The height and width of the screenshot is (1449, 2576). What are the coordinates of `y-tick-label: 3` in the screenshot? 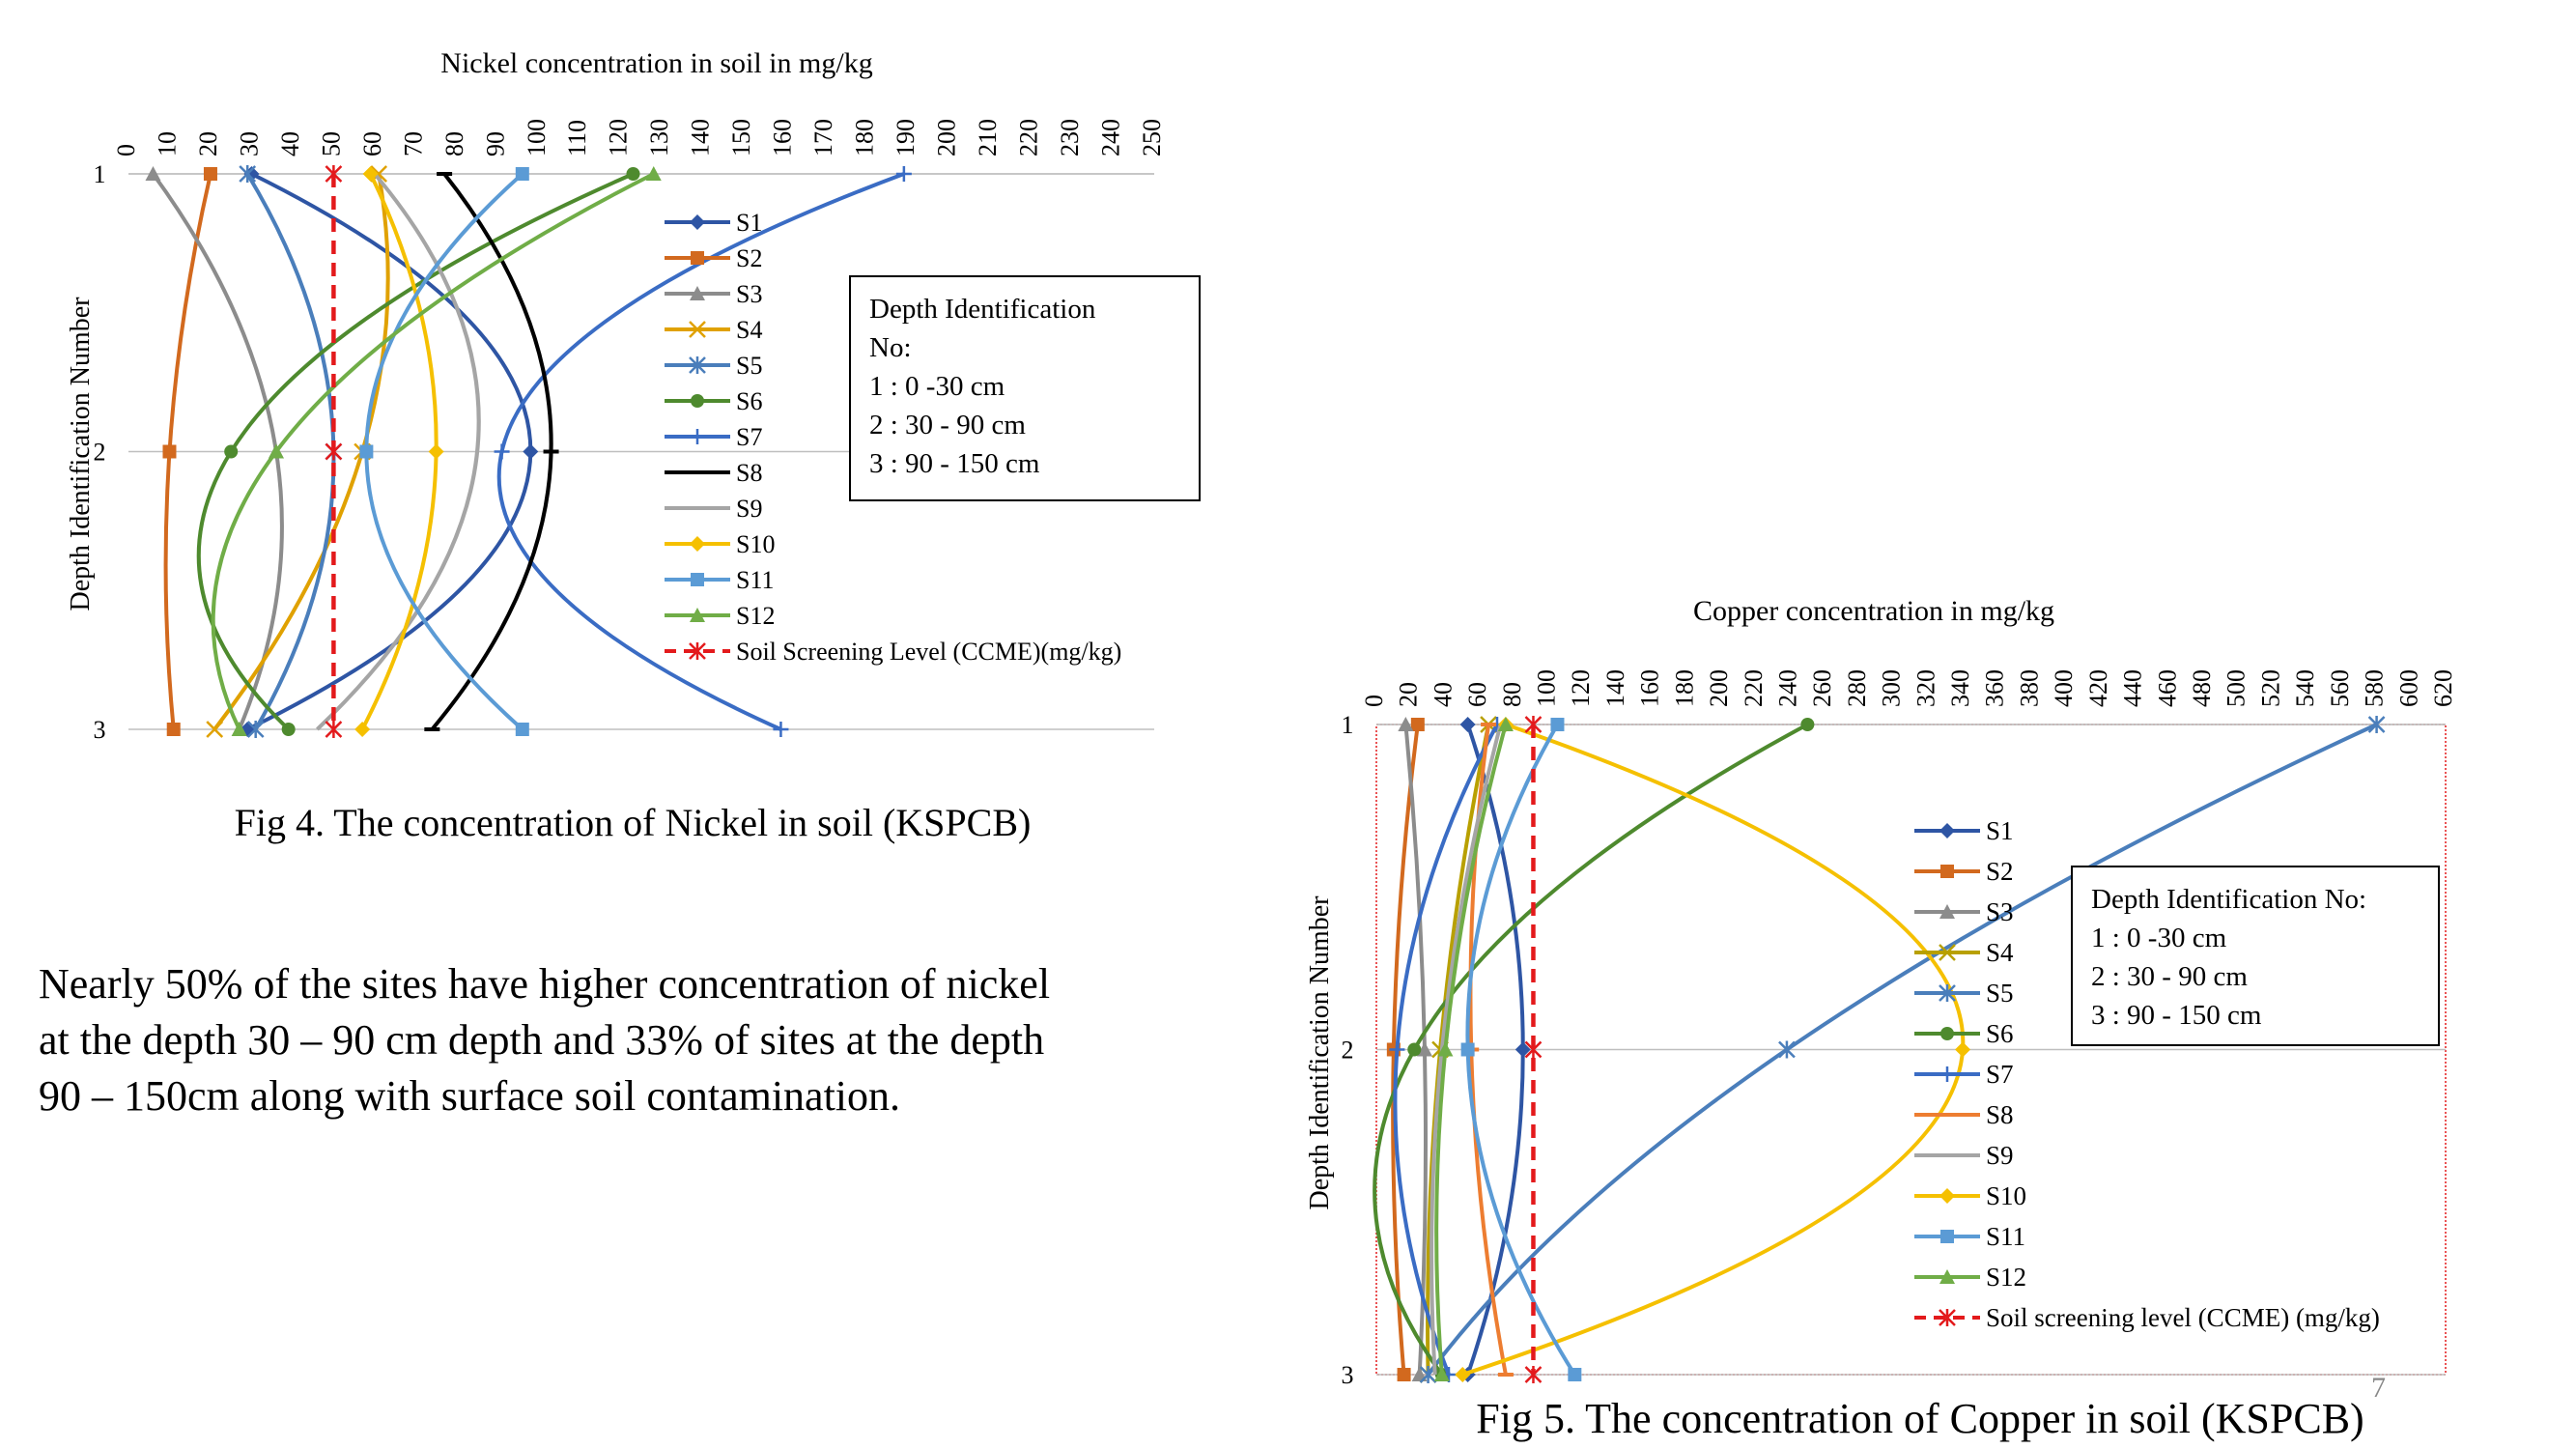 It's located at (100, 730).